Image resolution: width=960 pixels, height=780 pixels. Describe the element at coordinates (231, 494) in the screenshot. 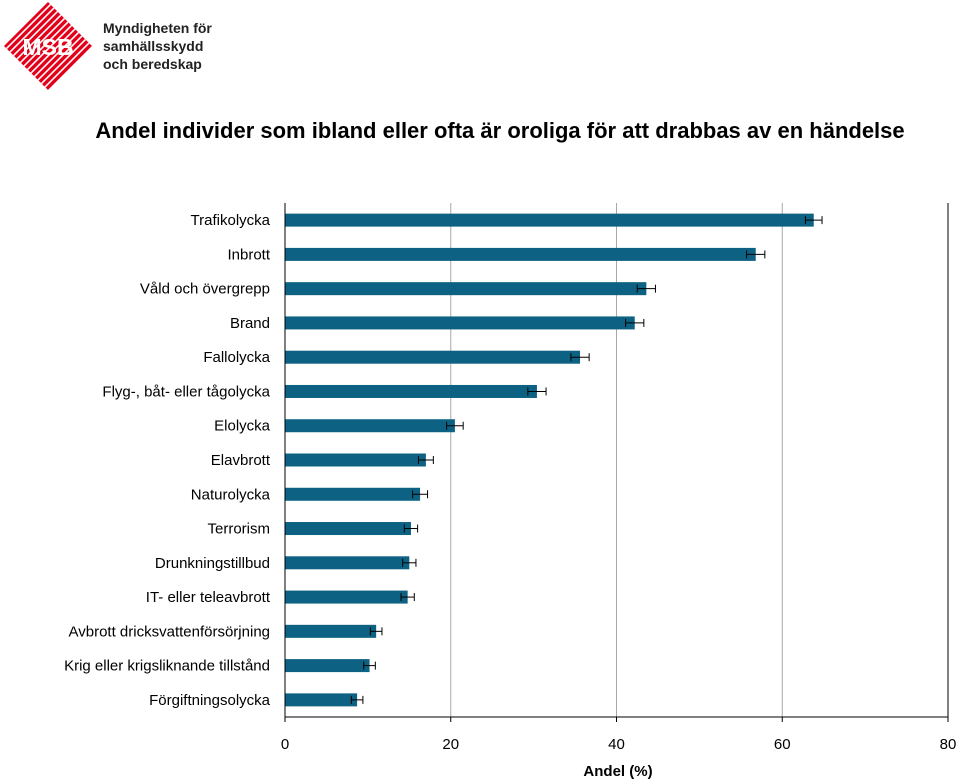

I see `category-label: Naturolycka` at that location.